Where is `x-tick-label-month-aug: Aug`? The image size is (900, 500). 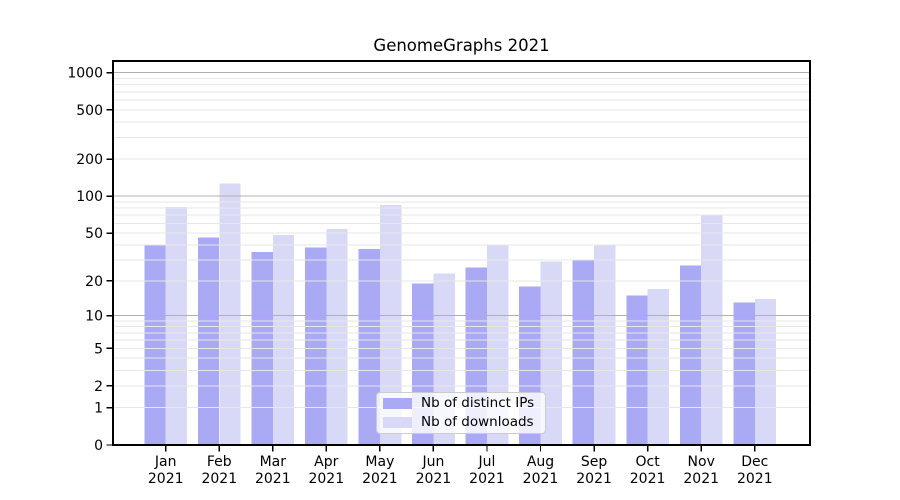
x-tick-label-month-aug: Aug is located at coordinates (540, 462).